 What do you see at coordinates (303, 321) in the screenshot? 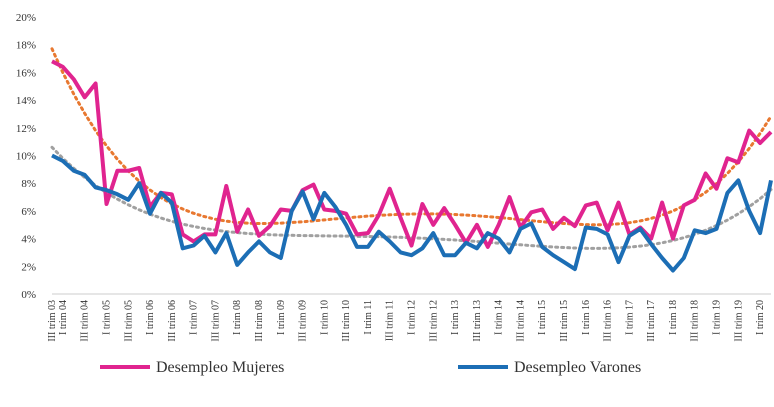
I see `x-tick-label: III trim 09` at bounding box center [303, 321].